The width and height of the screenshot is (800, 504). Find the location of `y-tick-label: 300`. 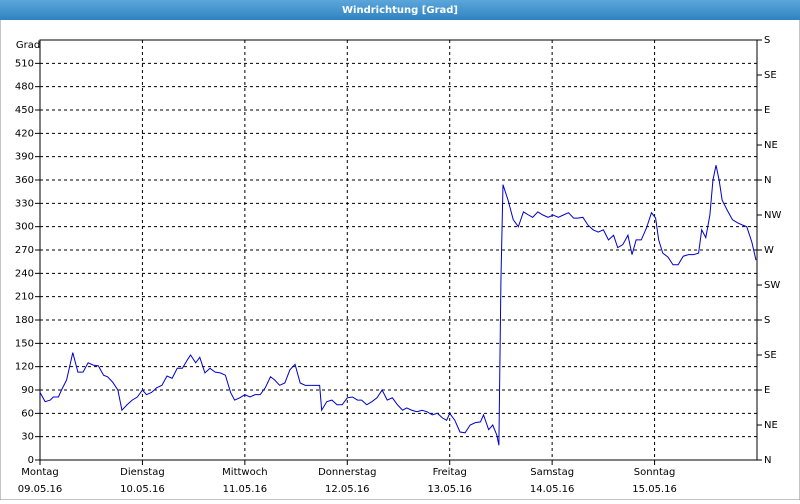

y-tick-label: 300 is located at coordinates (24, 227).